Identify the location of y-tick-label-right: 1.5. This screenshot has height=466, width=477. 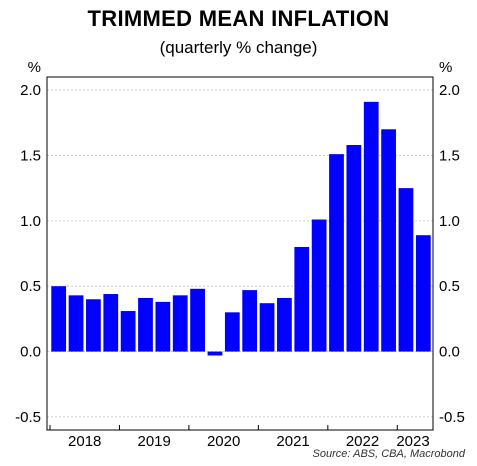
(449, 155).